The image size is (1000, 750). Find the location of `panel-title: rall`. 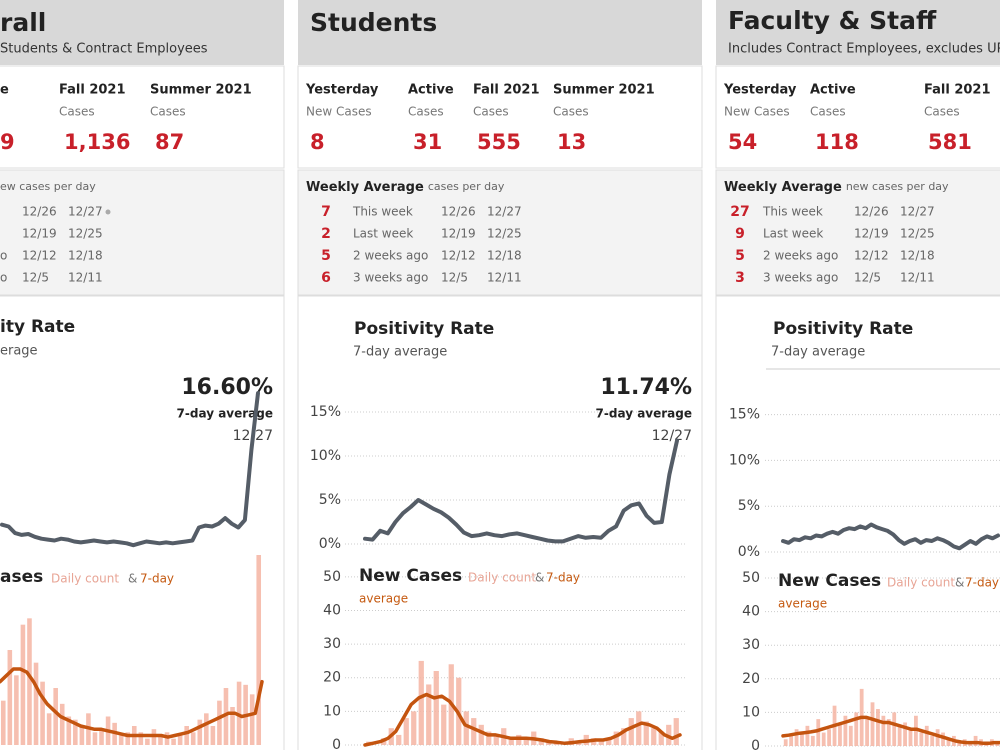

panel-title: rall is located at coordinates (23, 22).